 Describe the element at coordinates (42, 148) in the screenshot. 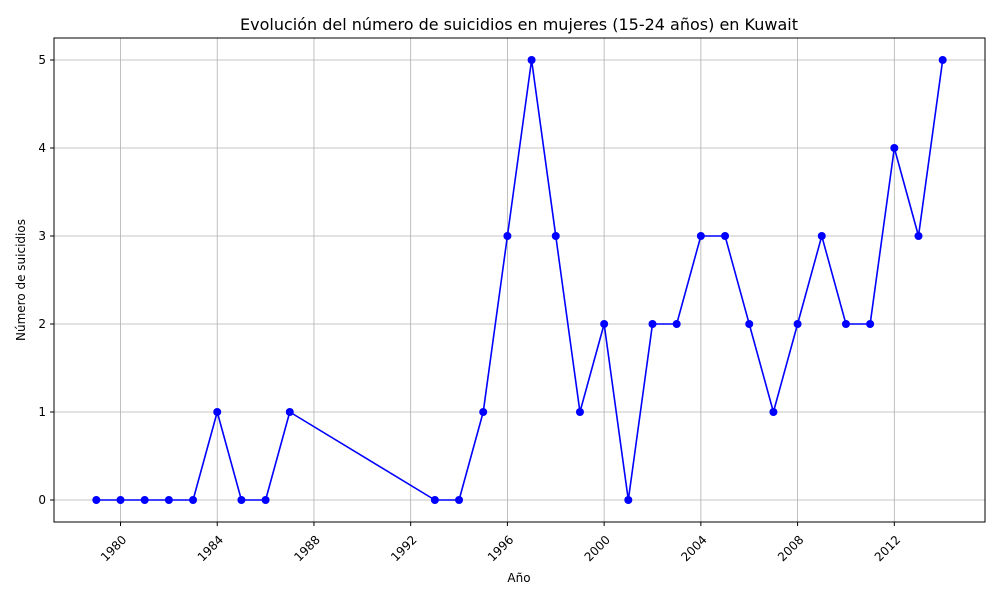

I see `y-tick-label: 4` at that location.